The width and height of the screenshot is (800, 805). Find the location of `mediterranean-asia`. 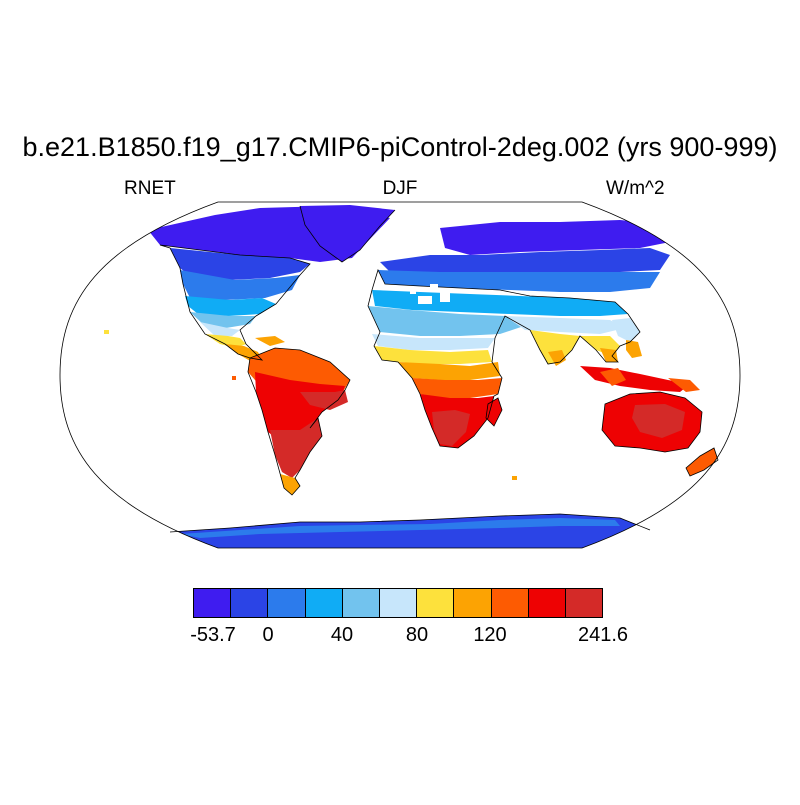

mediterranean-asia is located at coordinates (500, 303).